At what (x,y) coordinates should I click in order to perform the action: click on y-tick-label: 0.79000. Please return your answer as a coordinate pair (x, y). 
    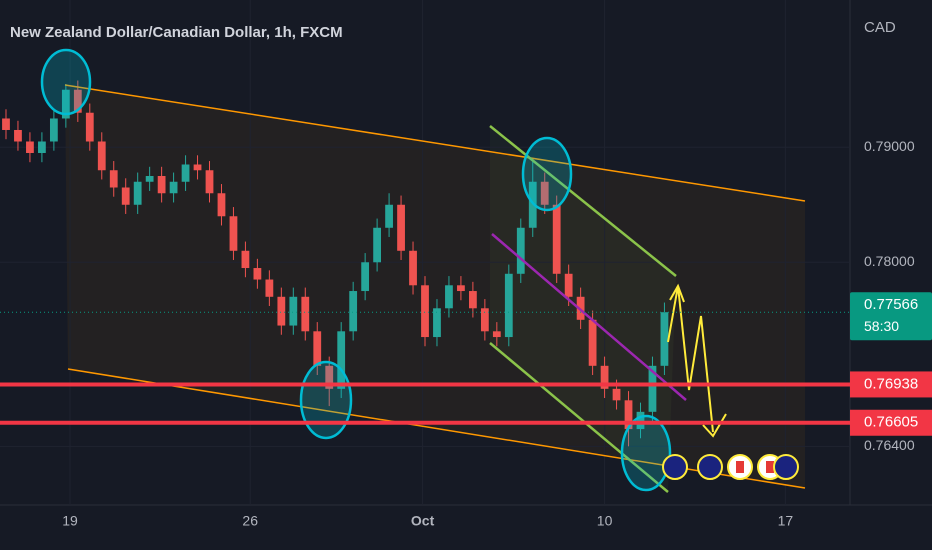
    Looking at the image, I should click on (889, 146).